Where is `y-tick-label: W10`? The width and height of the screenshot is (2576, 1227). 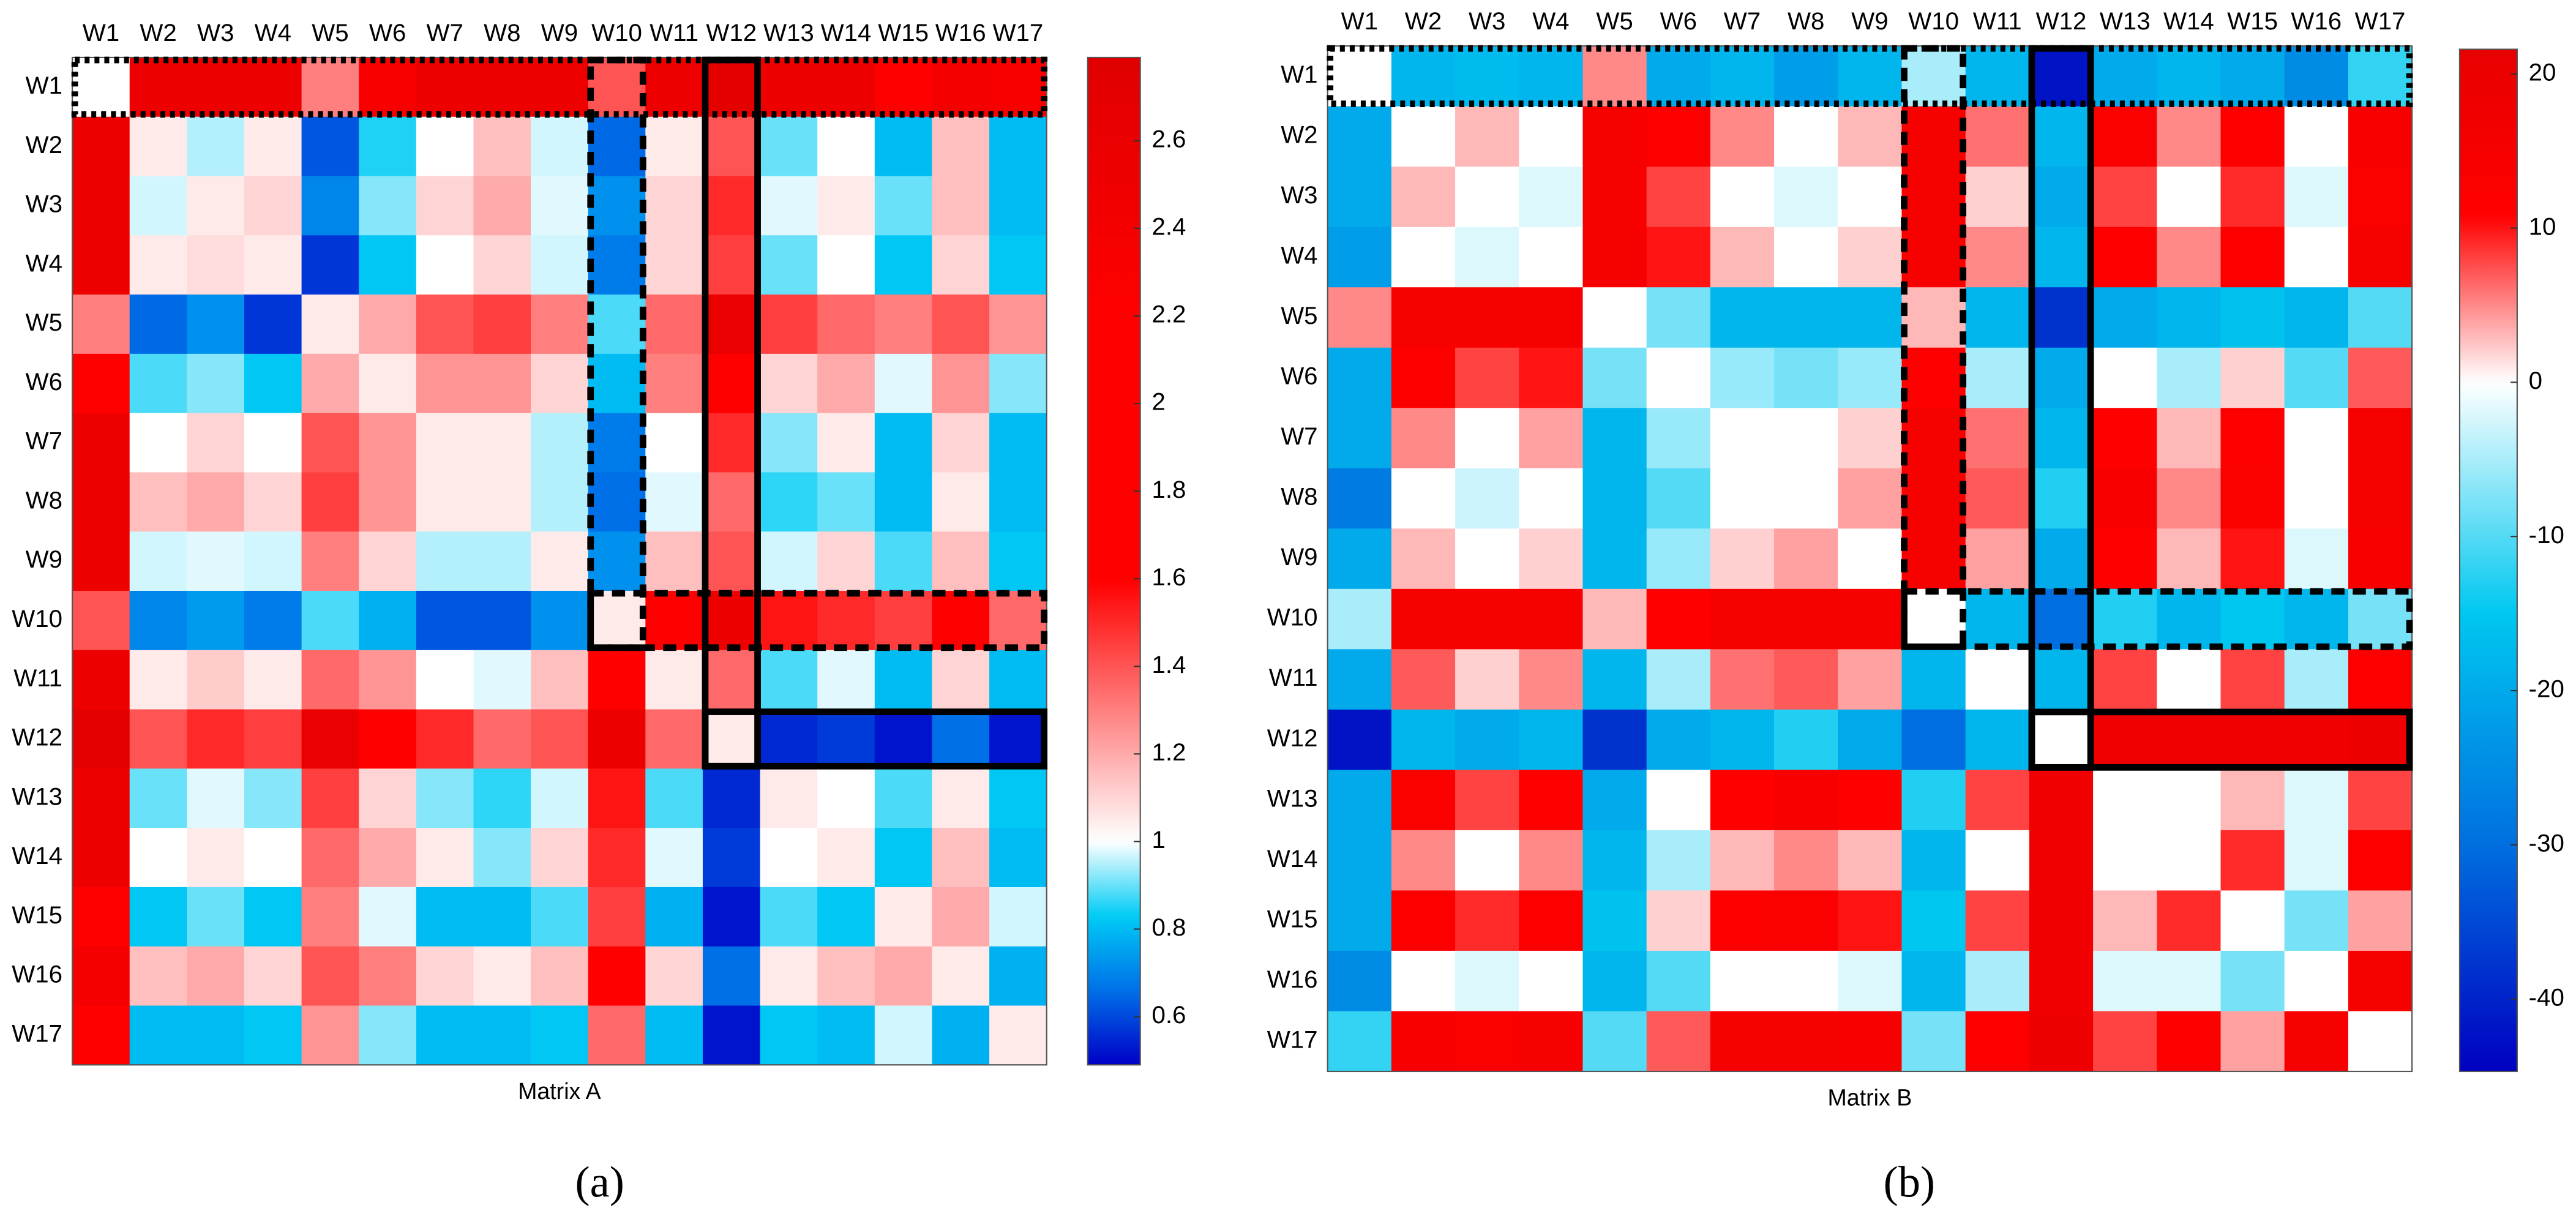 y-tick-label: W10 is located at coordinates (37, 618).